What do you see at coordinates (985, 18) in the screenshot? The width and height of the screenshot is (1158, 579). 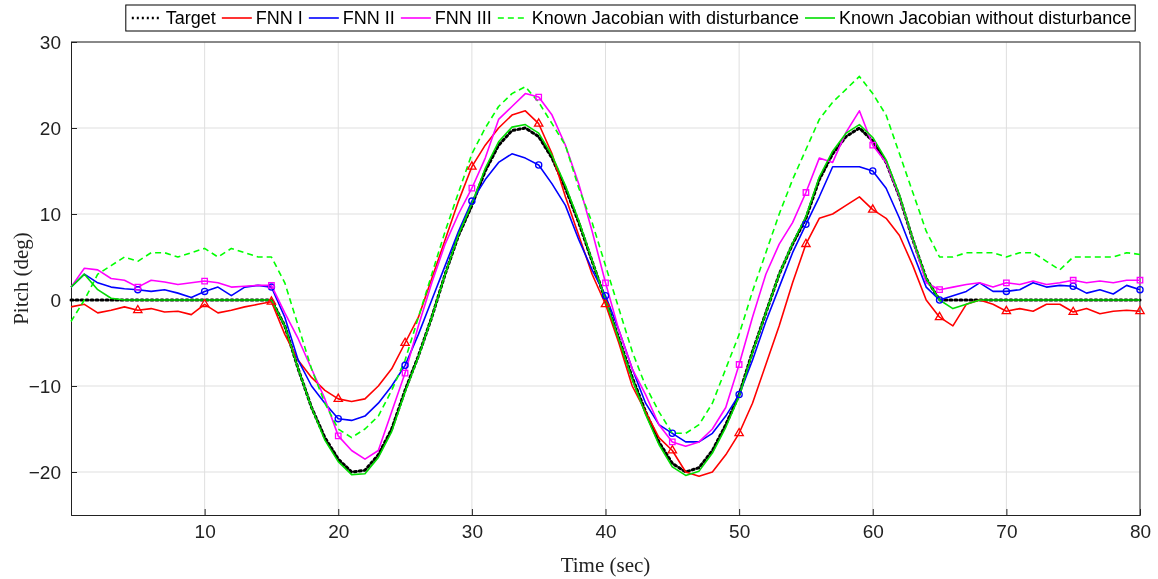 I see `legend-label: Known Jacobian without disturbance` at bounding box center [985, 18].